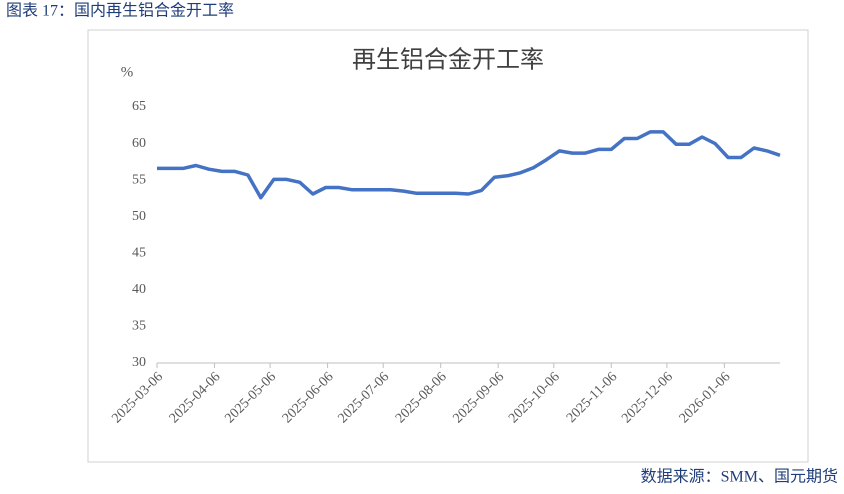 This screenshot has height=494, width=844. I want to click on y-tick-label: 35, so click(139, 326).